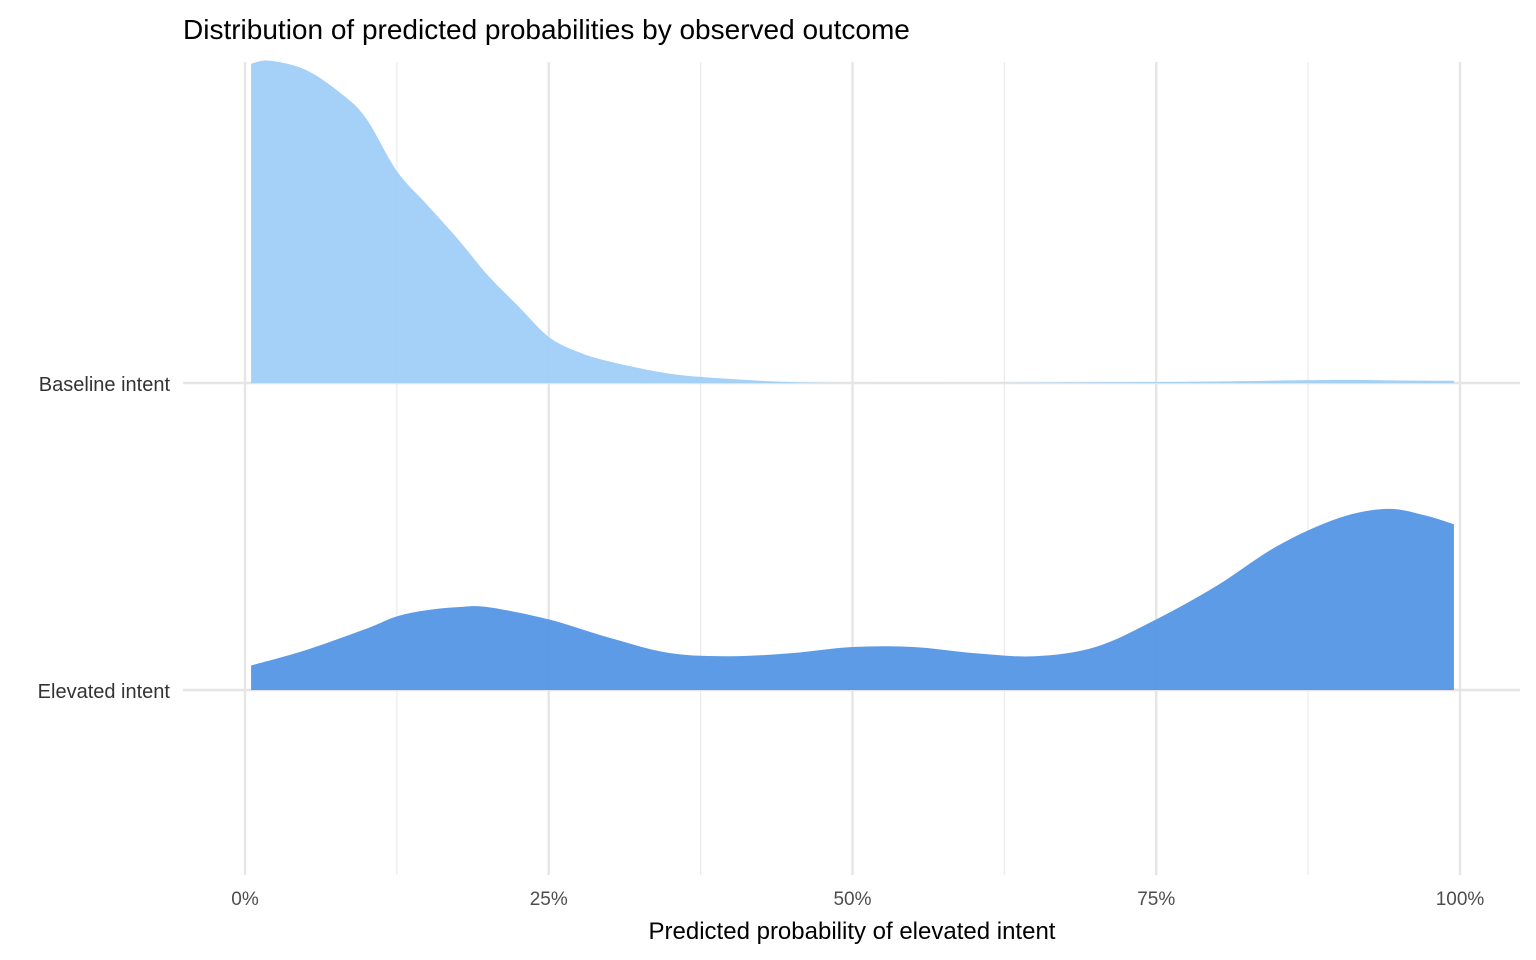 The image size is (1536, 960). What do you see at coordinates (1156, 899) in the screenshot?
I see `x-tick-label: 75%` at bounding box center [1156, 899].